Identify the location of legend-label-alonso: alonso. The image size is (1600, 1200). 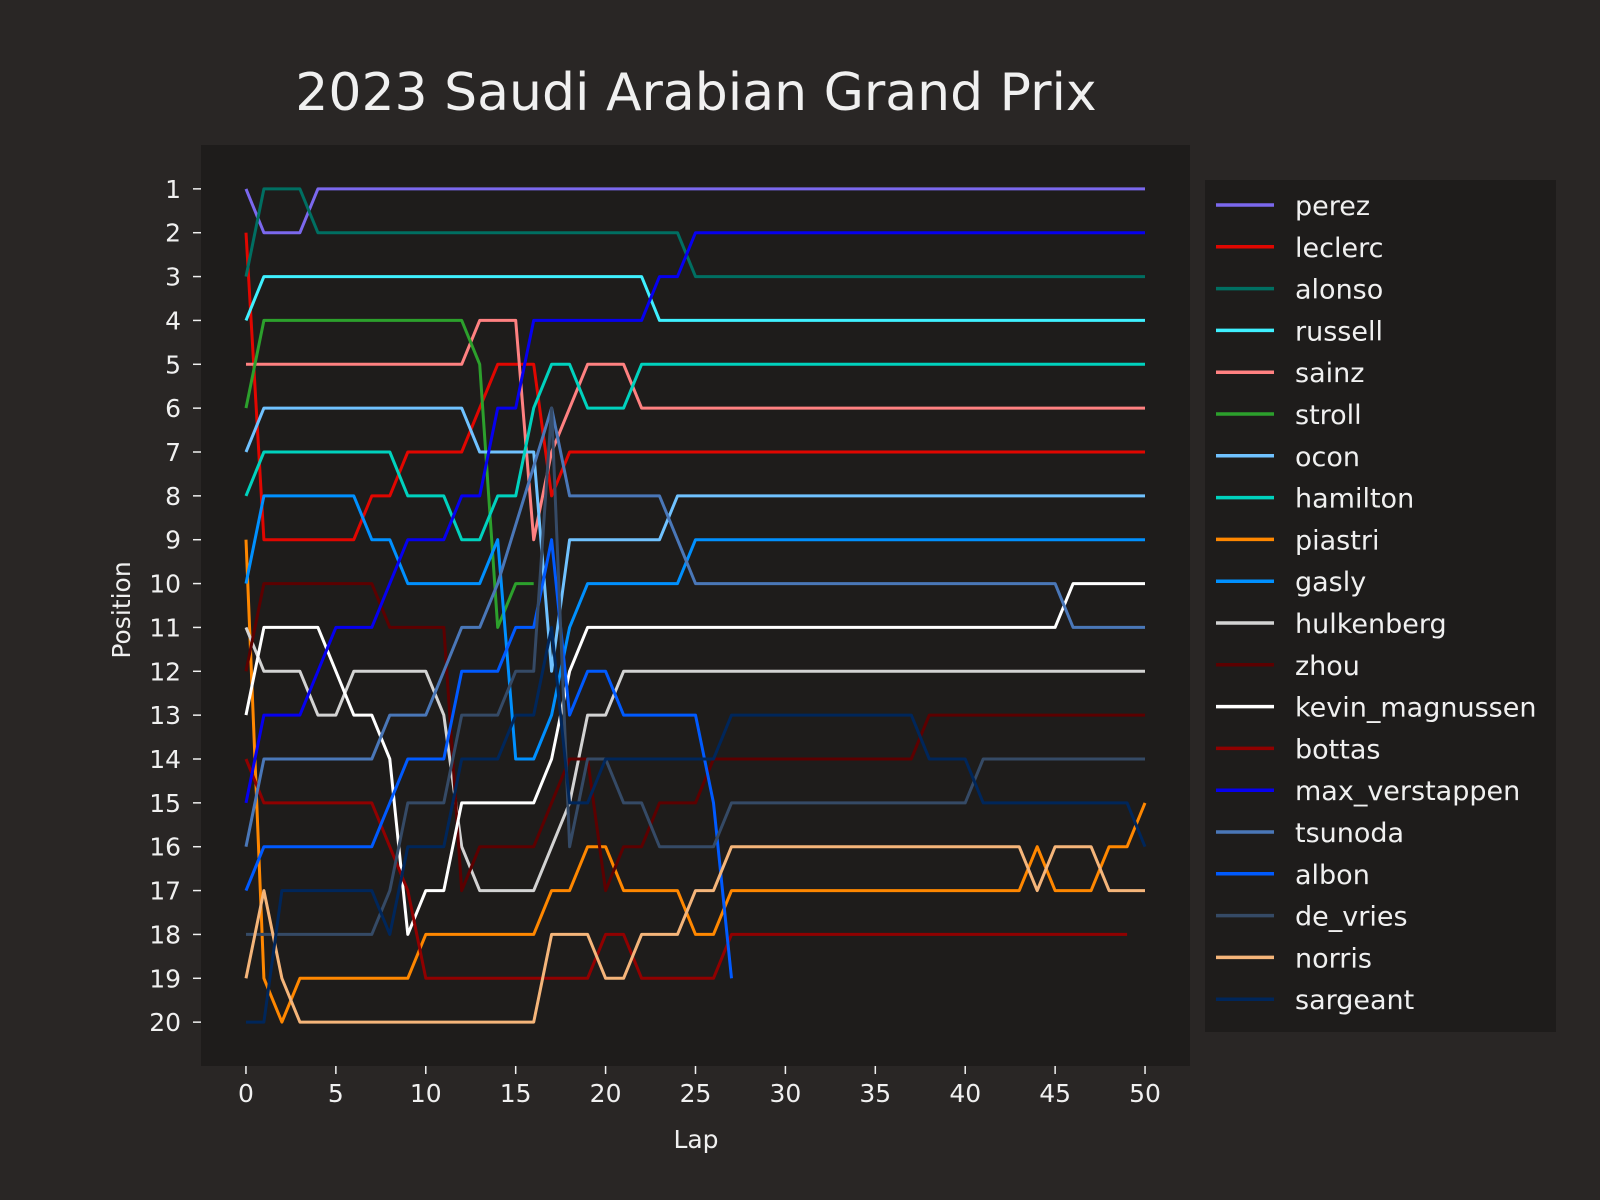
(1339, 290).